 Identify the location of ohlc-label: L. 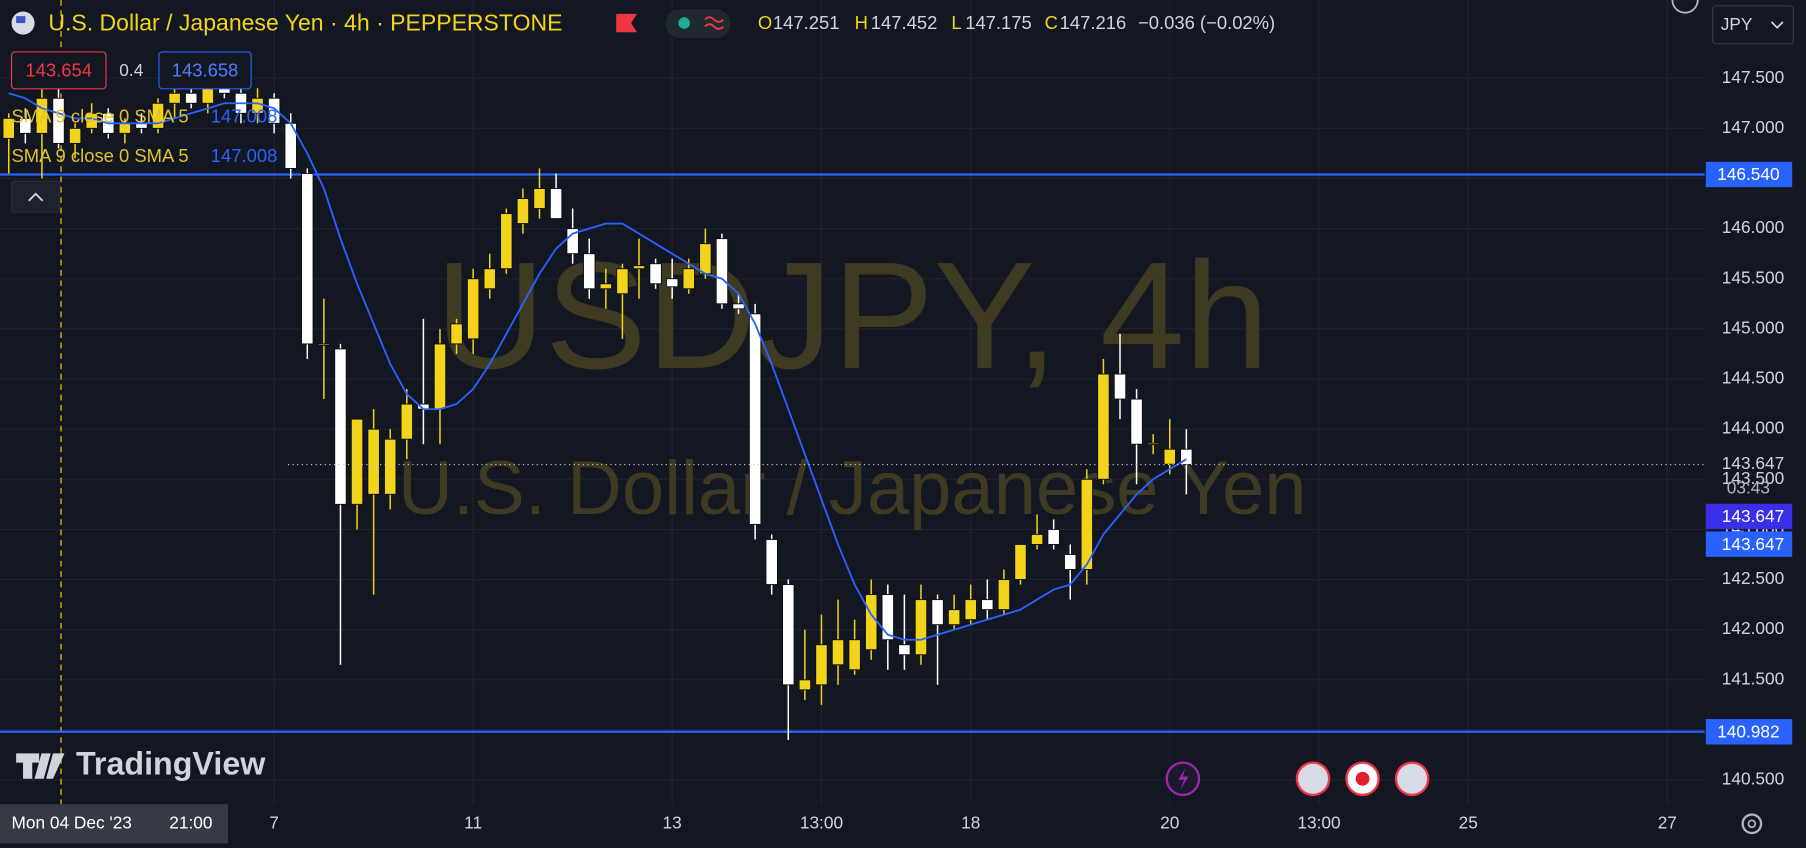
(956, 22).